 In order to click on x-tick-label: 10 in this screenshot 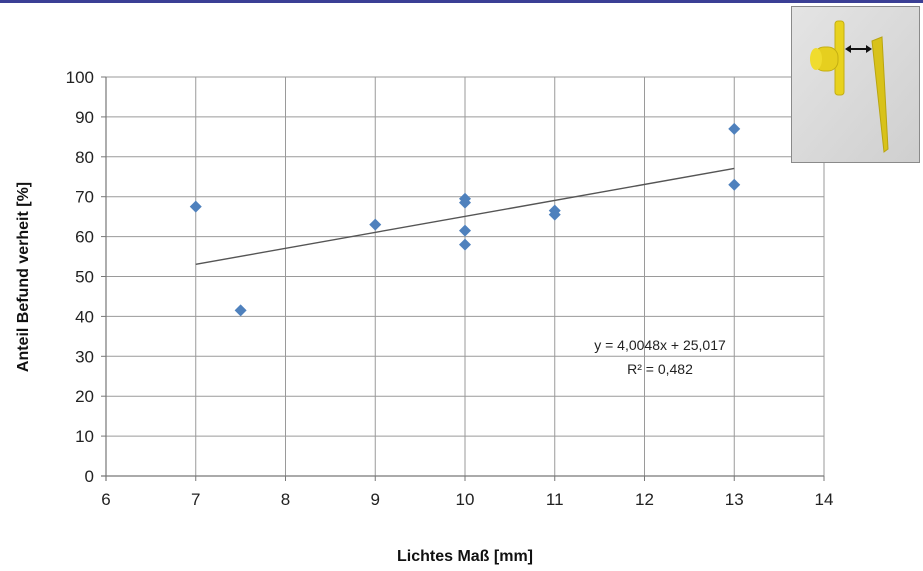, I will do `click(465, 499)`.